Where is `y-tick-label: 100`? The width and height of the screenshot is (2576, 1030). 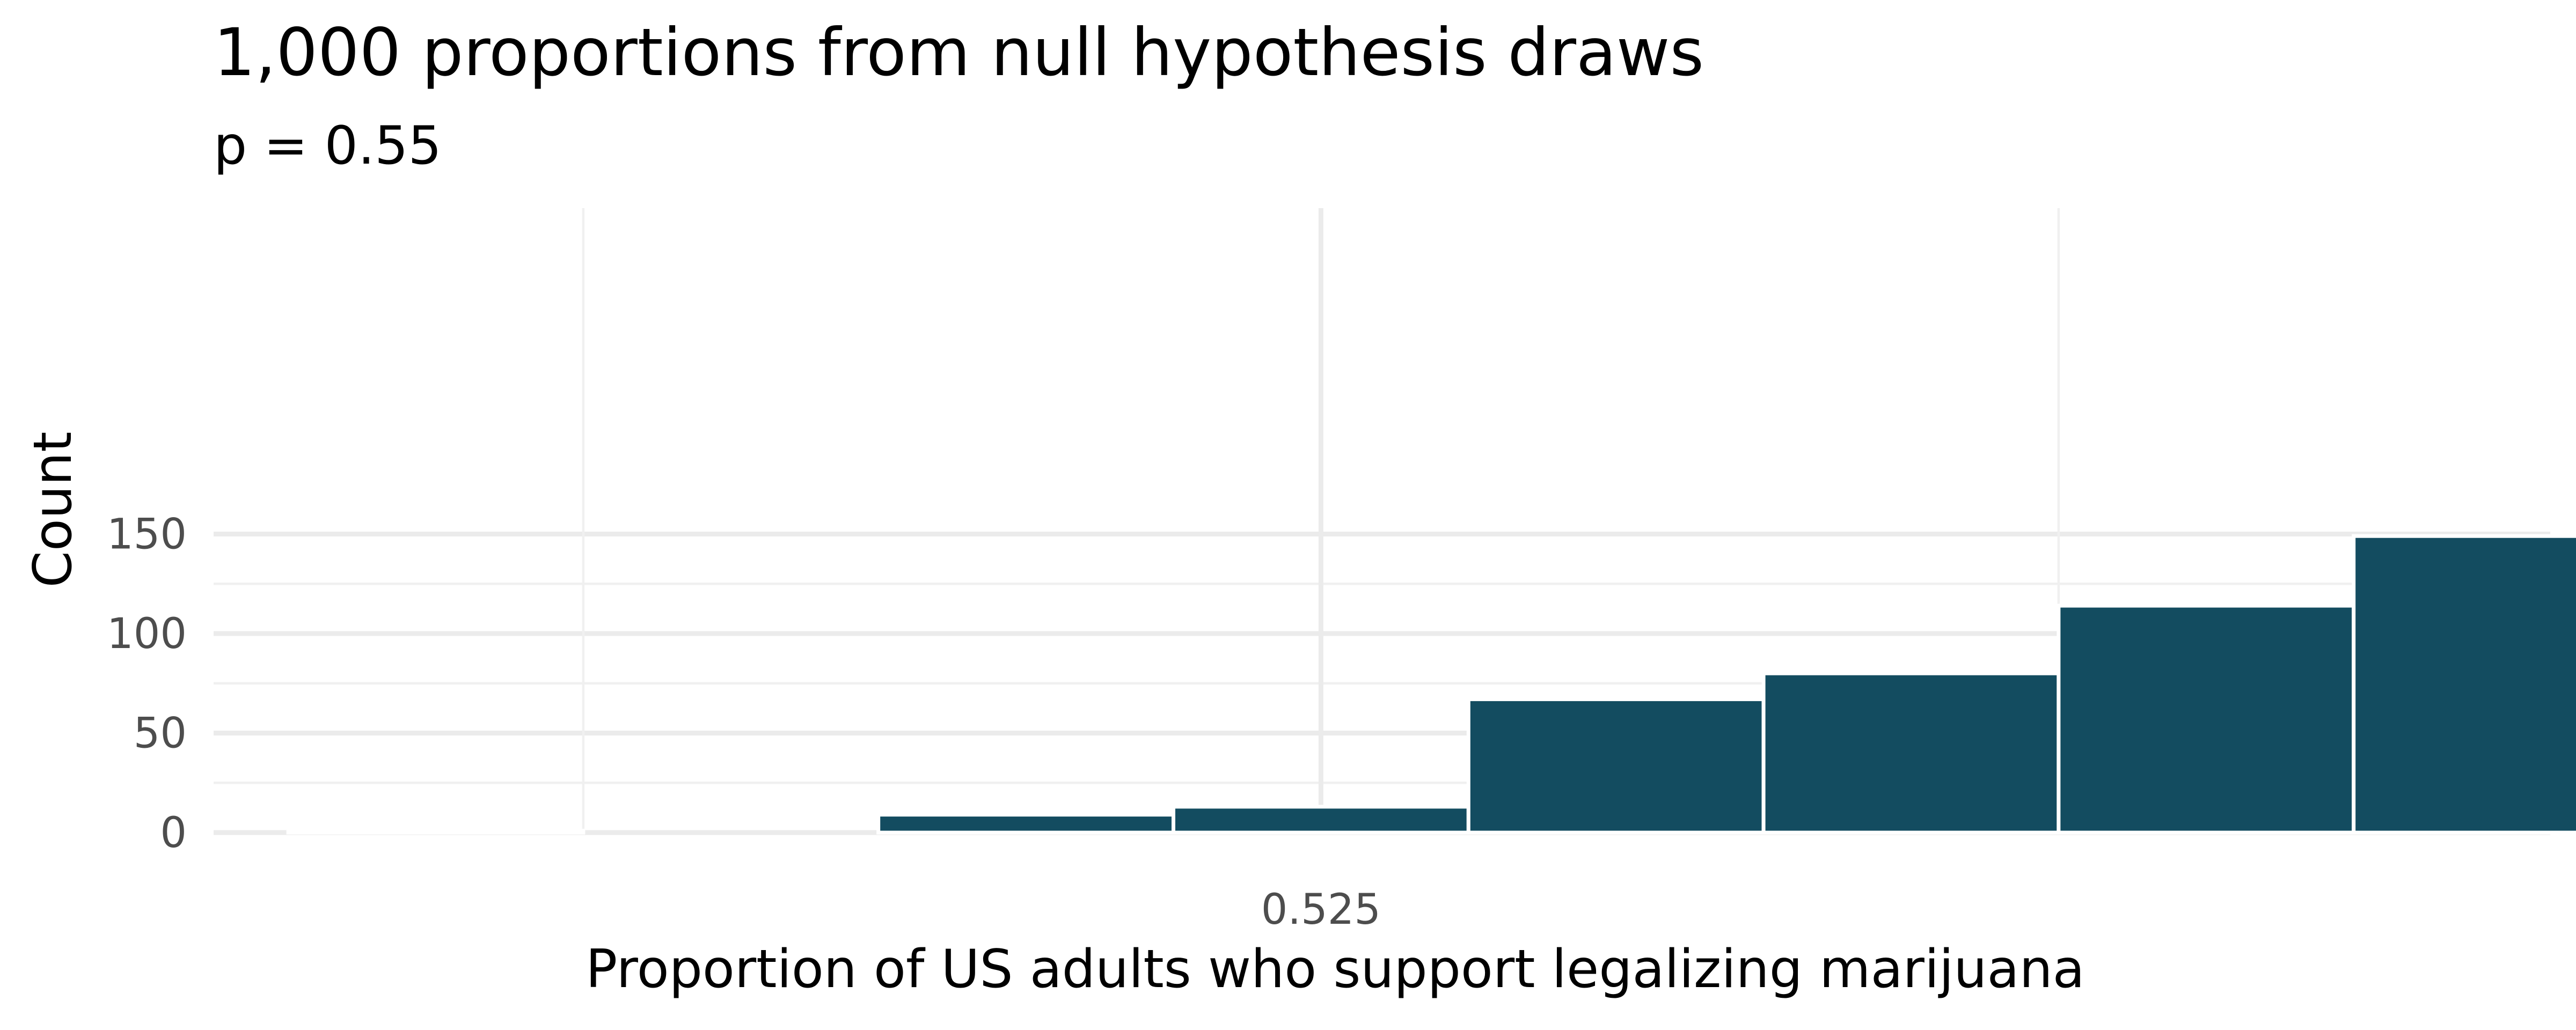
y-tick-label: 100 is located at coordinates (147, 634).